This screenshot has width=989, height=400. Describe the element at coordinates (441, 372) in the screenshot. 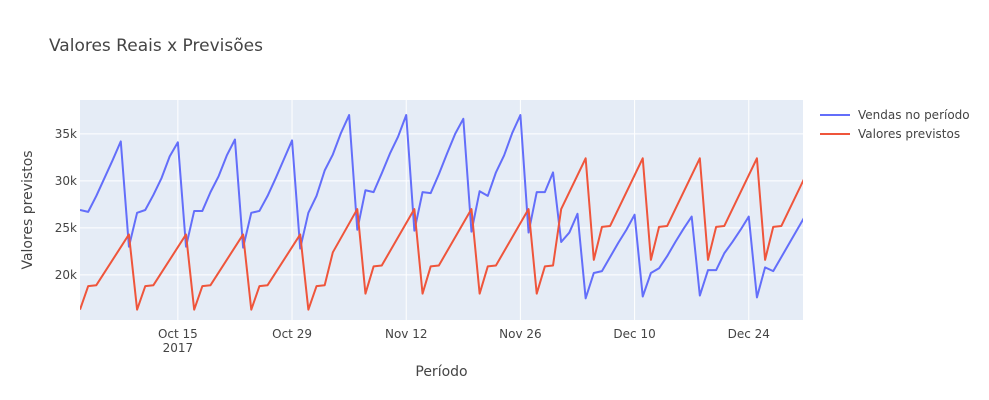

I see `x-axis-title: Período` at that location.